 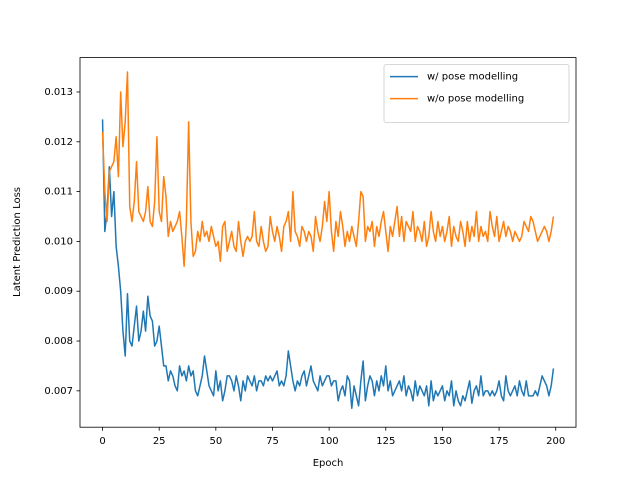 What do you see at coordinates (17, 242) in the screenshot?
I see `y-axis-label: Latent Prediction Loss` at bounding box center [17, 242].